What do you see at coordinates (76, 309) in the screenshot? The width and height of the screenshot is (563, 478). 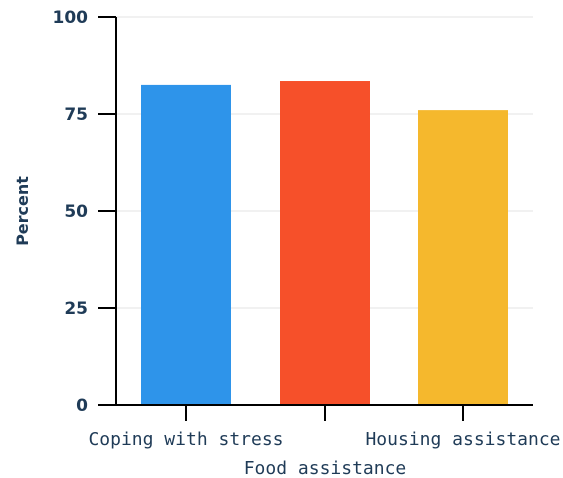 I see `y-tick-label: 25` at bounding box center [76, 309].